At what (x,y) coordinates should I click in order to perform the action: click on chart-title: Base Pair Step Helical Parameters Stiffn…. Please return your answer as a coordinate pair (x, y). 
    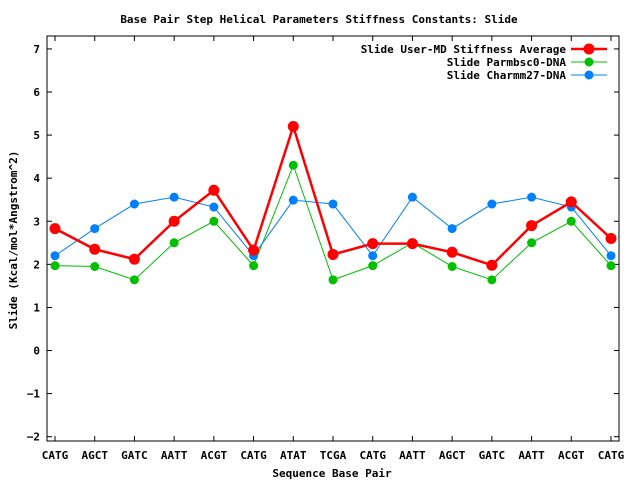
    Looking at the image, I should click on (319, 19).